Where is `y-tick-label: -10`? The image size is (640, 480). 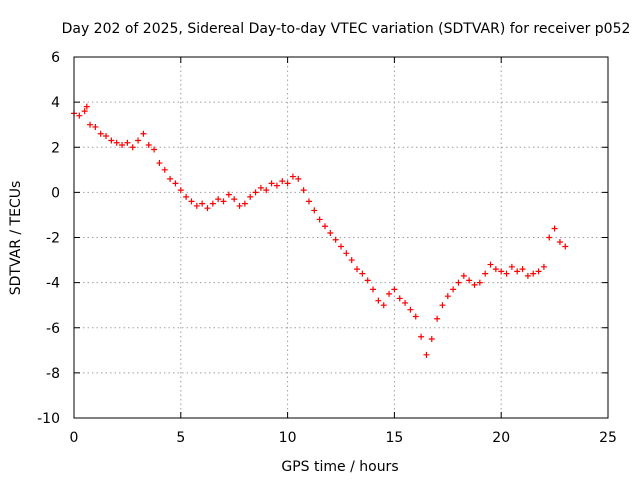 y-tick-label: -10 is located at coordinates (48, 419).